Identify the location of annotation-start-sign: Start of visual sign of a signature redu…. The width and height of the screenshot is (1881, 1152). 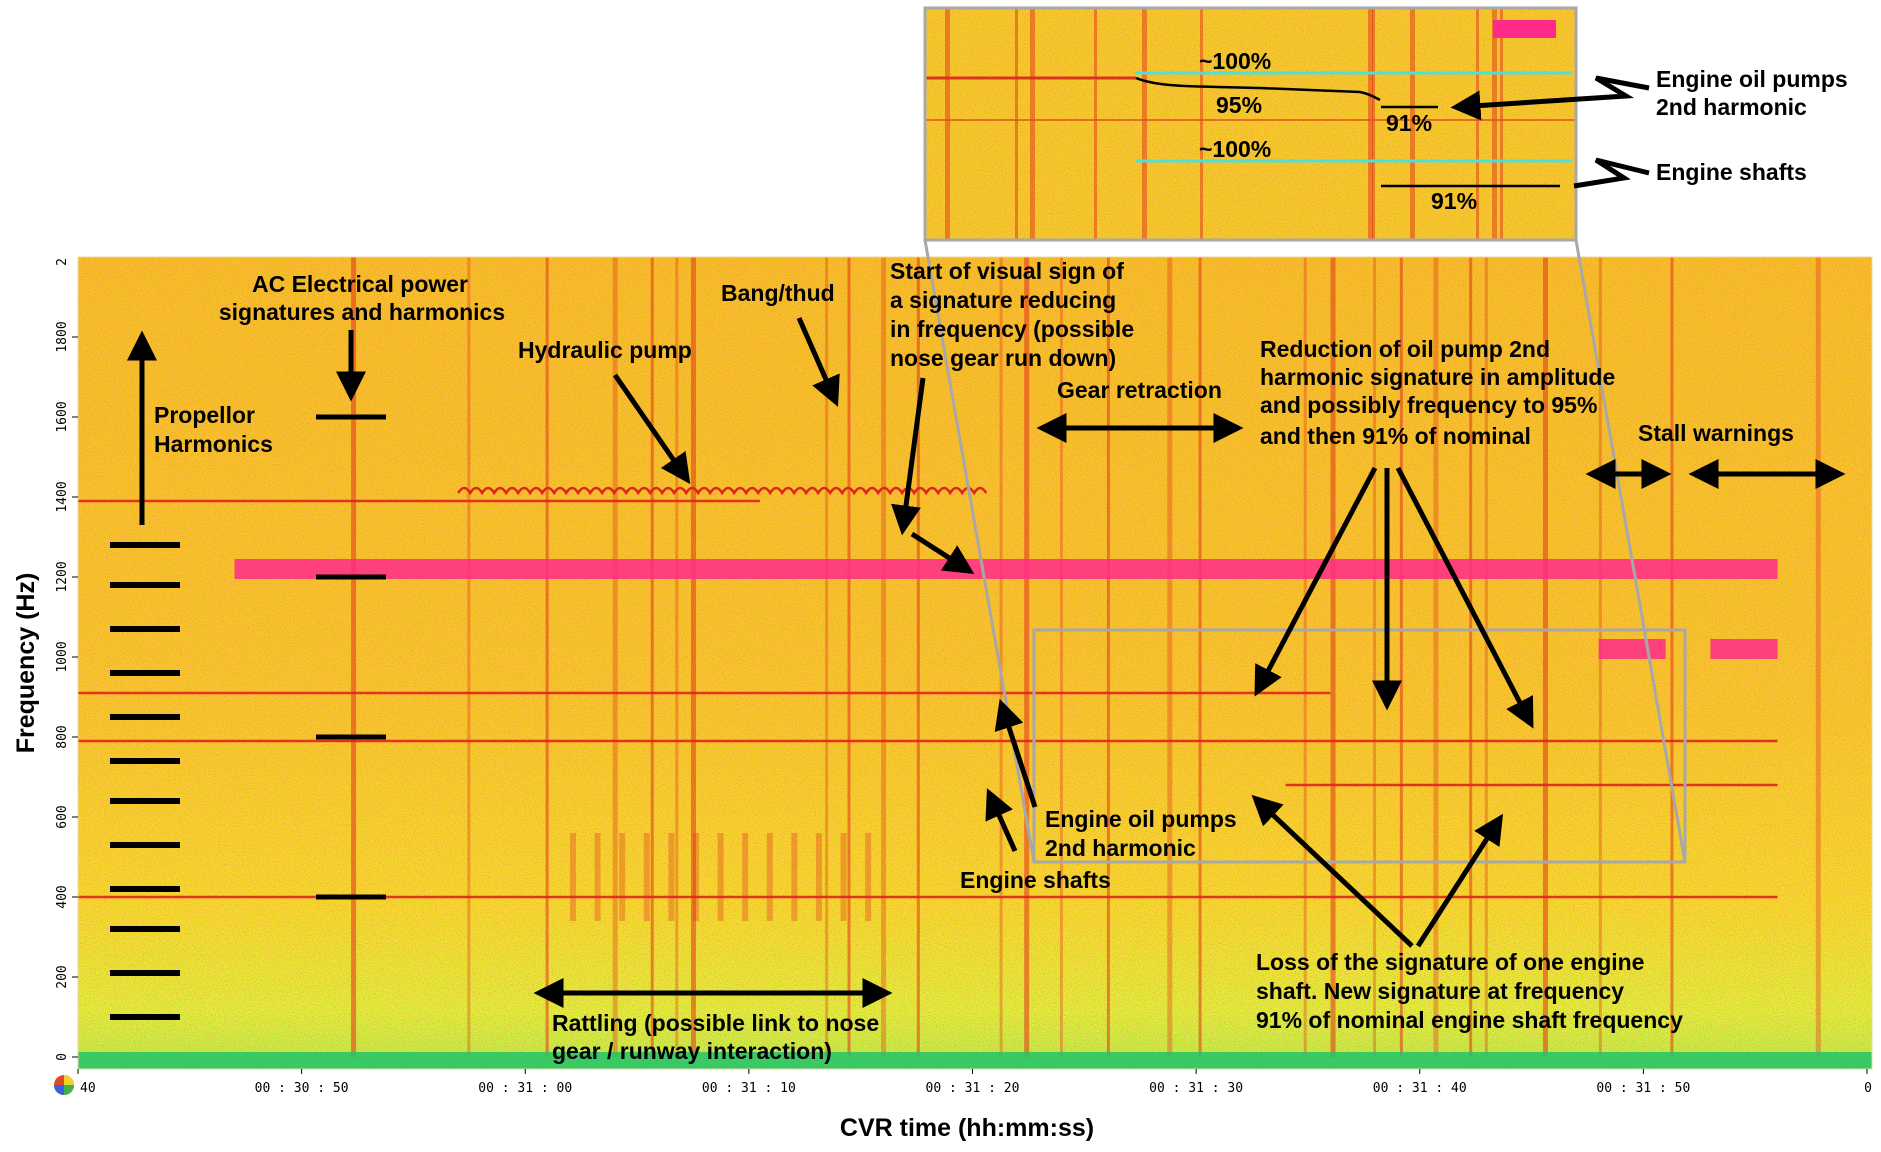
(1012, 416).